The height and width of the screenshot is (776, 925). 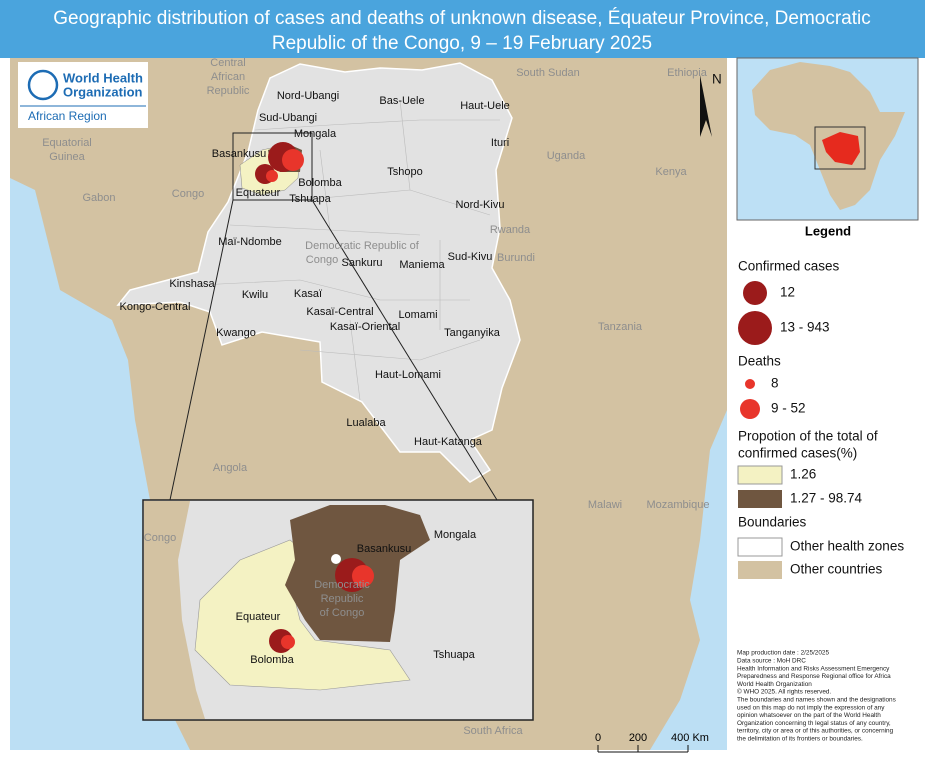 What do you see at coordinates (803, 474) in the screenshot?
I see `legend-label: 1.26` at bounding box center [803, 474].